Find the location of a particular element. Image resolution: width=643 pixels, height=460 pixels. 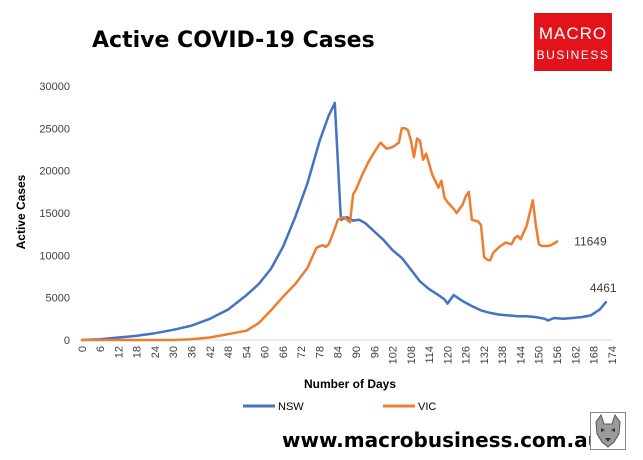

x-tick-label: 96 is located at coordinates (375, 352).